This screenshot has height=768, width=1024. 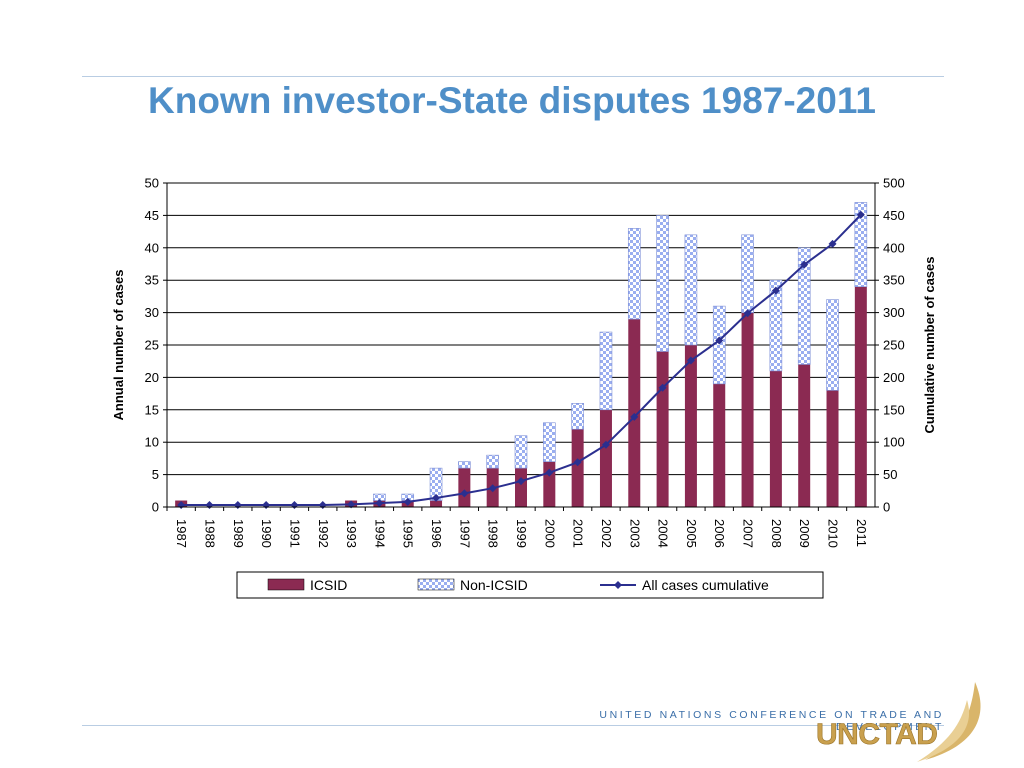 What do you see at coordinates (894, 312) in the screenshot?
I see `y2-tick-label: 300` at bounding box center [894, 312].